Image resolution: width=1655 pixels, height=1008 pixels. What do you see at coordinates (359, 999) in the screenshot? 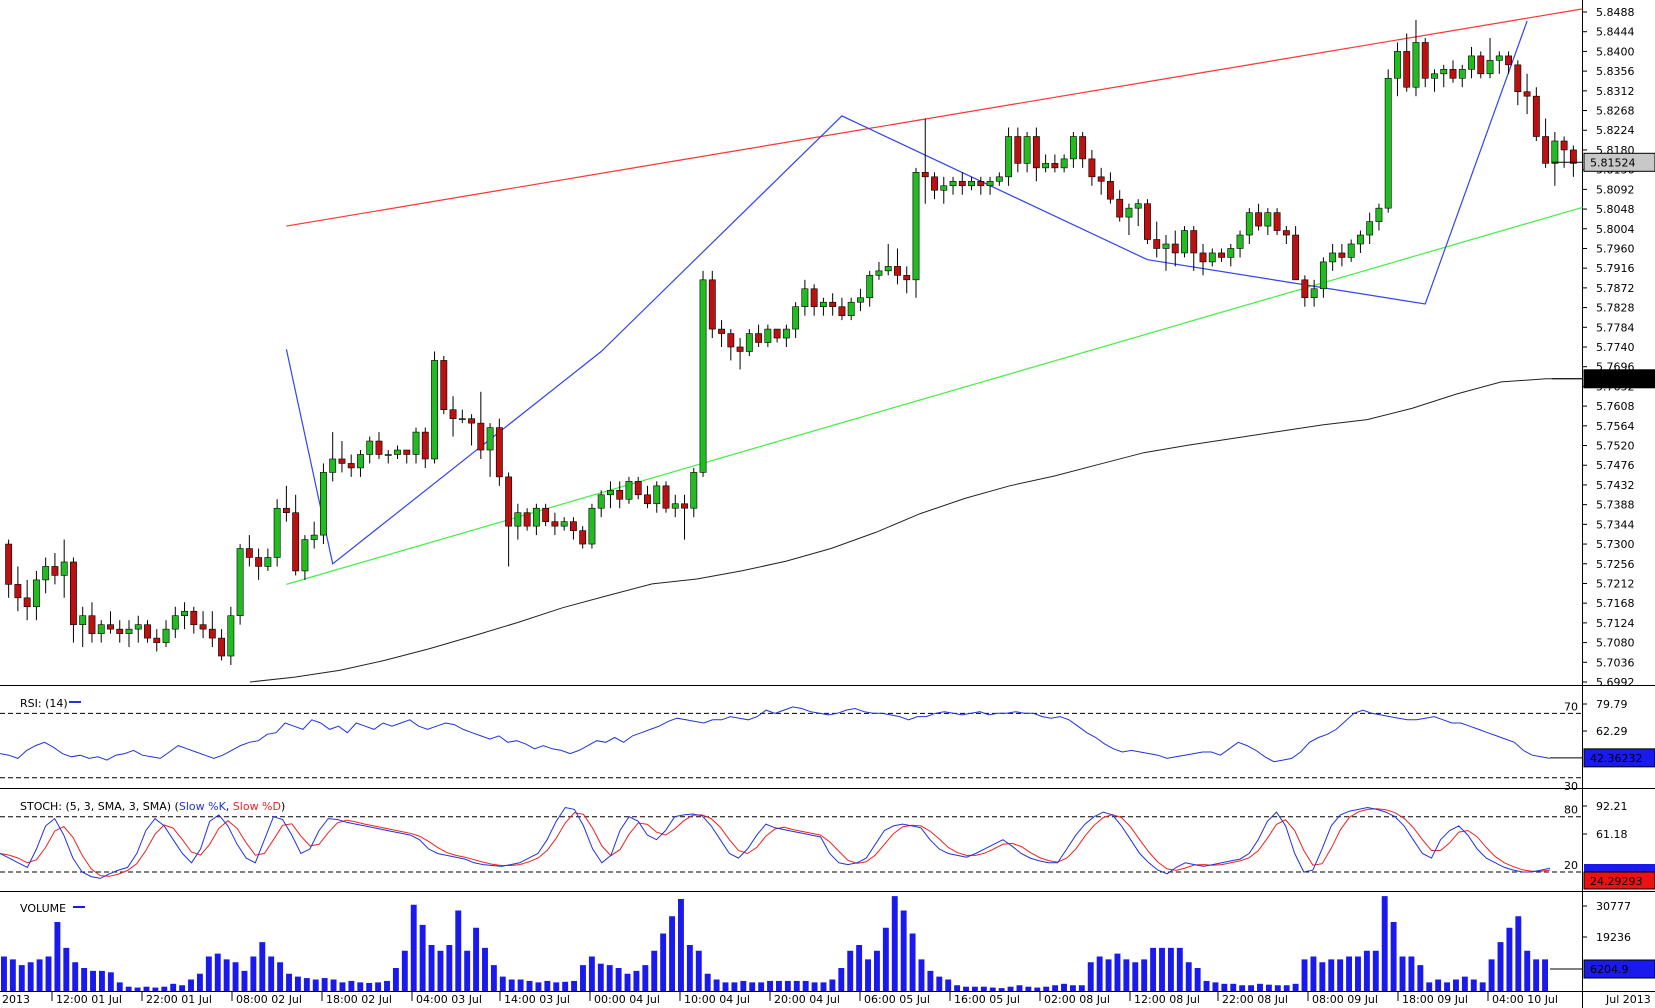
I see `time-tick-label: 18:00 02 Jul` at bounding box center [359, 999].